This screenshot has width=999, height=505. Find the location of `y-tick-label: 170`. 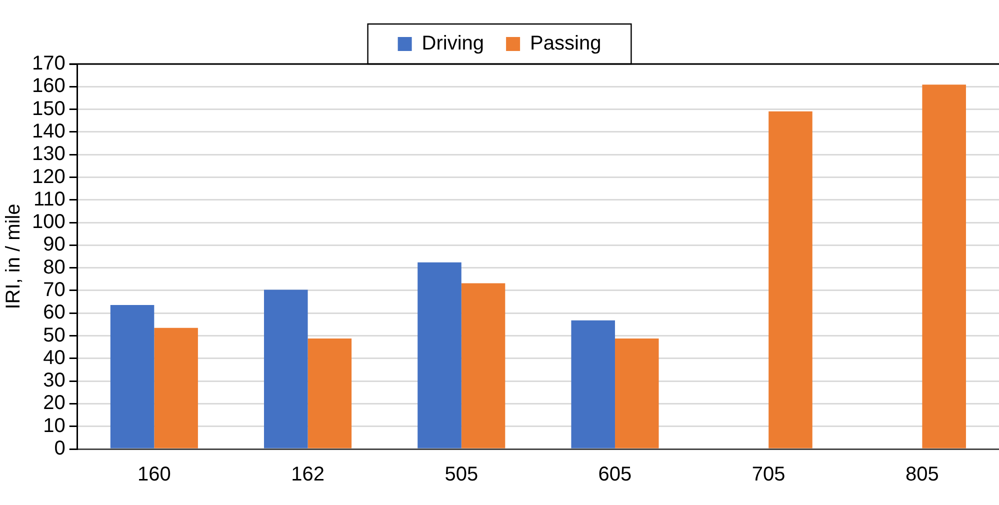

y-tick-label: 170 is located at coordinates (49, 63).